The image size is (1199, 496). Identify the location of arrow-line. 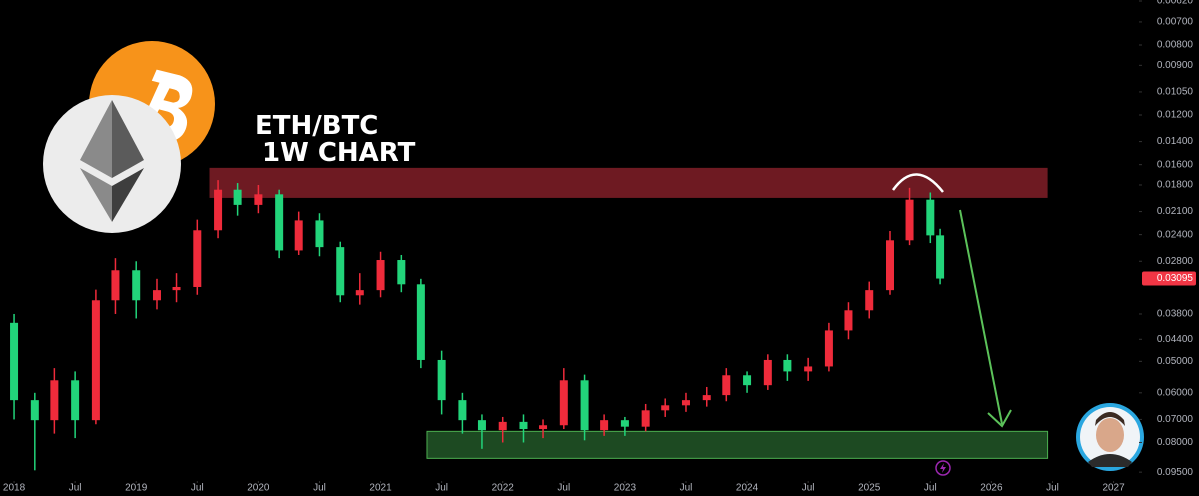
(981, 317).